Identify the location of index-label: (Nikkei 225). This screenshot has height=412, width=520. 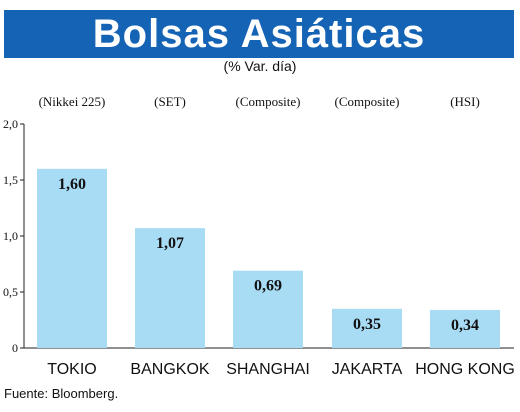
(72, 101).